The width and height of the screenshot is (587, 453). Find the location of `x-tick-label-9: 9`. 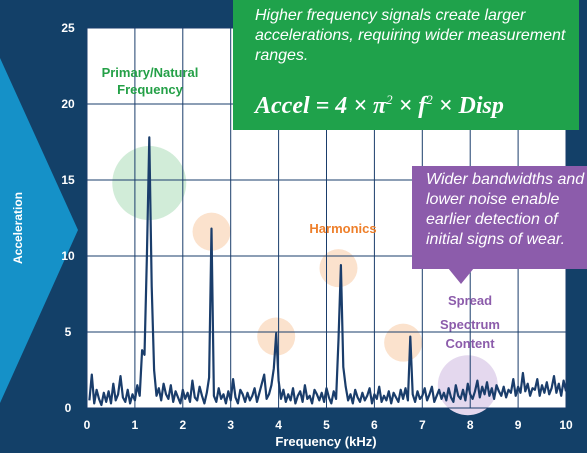

x-tick-label-9: 9 is located at coordinates (518, 425).